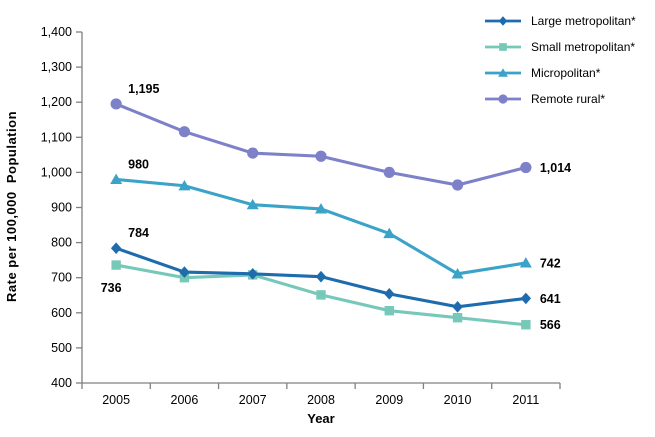 Image resolution: width=655 pixels, height=437 pixels. I want to click on point-label: 566, so click(550, 325).